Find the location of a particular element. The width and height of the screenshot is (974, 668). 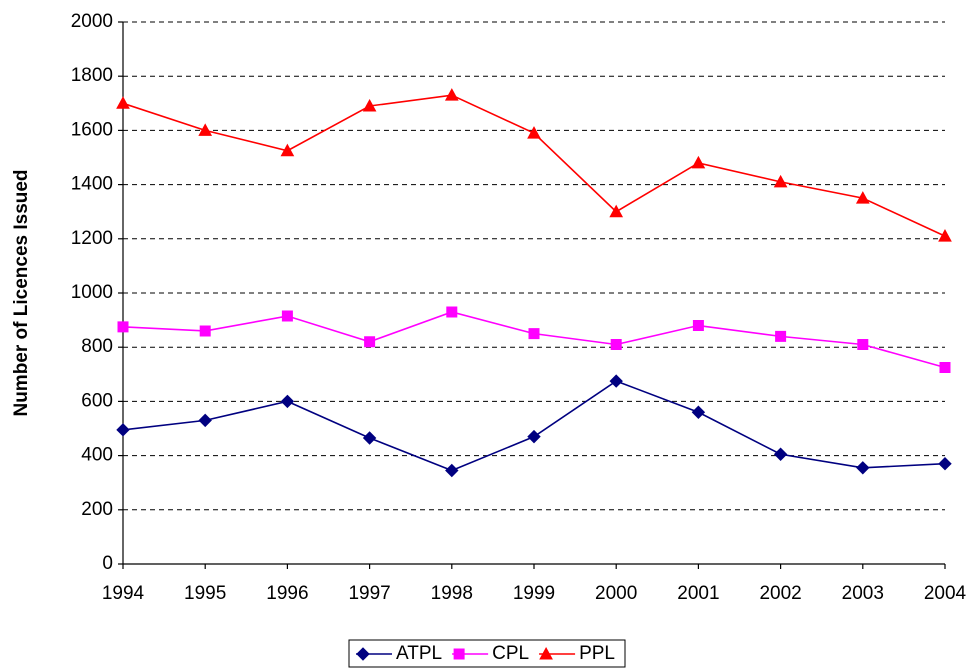

y-tick-label: 600 is located at coordinates (97, 400).